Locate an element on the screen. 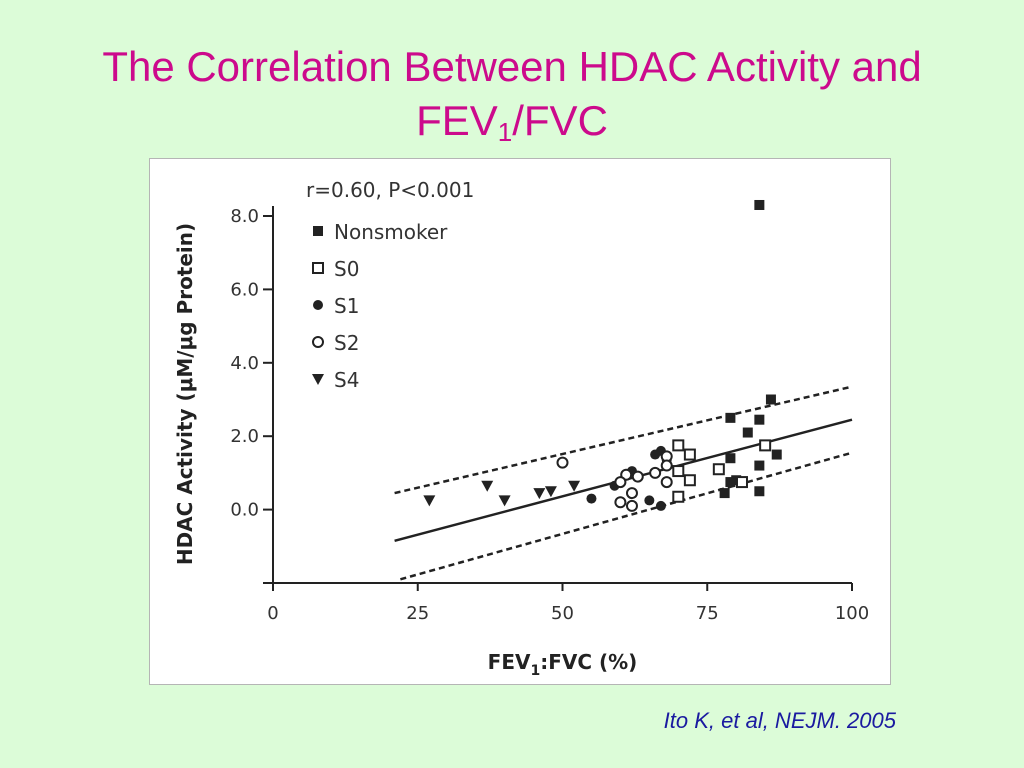  citation: Ito K, et al, NEJM. 2005 is located at coordinates (779, 720).